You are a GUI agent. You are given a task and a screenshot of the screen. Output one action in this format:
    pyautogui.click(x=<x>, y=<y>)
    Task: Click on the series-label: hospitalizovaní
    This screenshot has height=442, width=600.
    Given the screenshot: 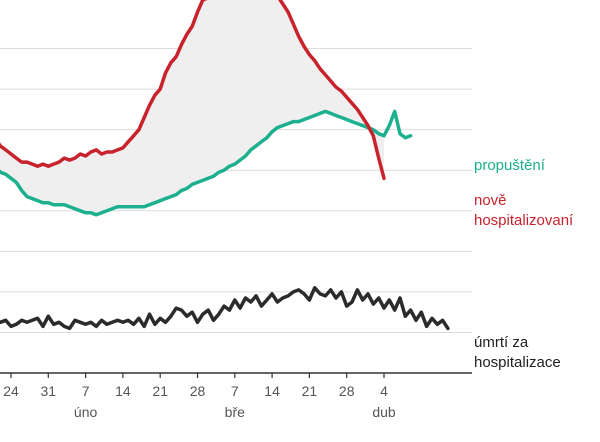 What is the action you would take?
    pyautogui.click(x=524, y=220)
    